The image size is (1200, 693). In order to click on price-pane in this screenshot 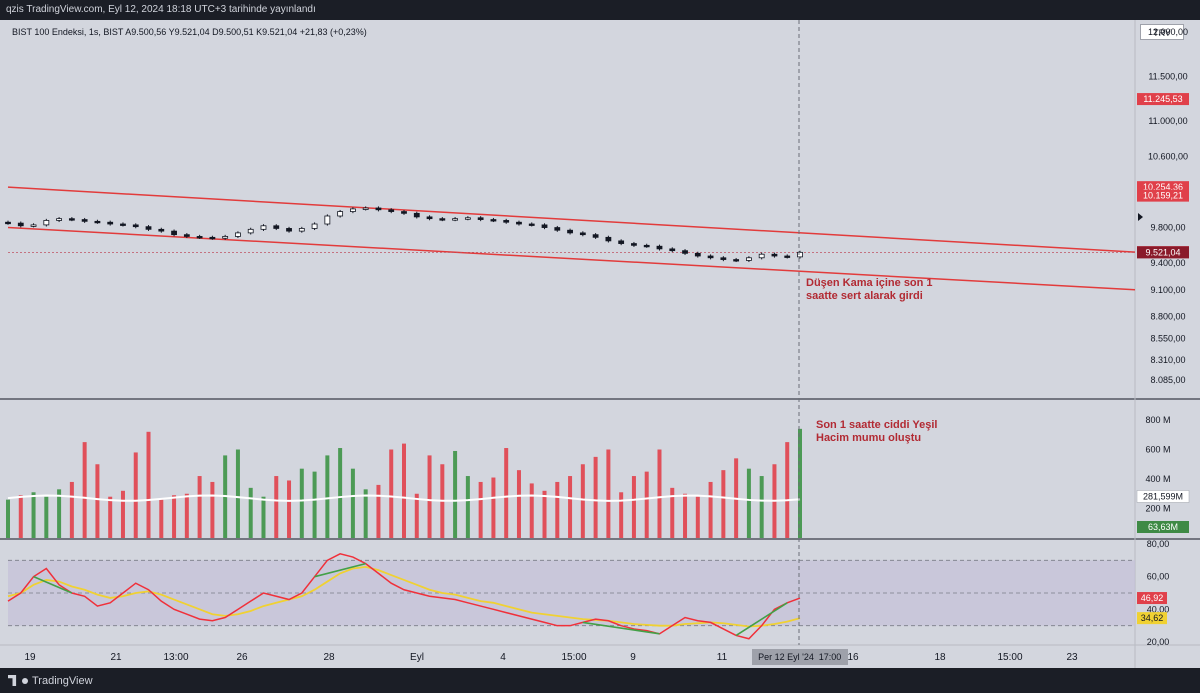, I will do `click(570, 238)`.